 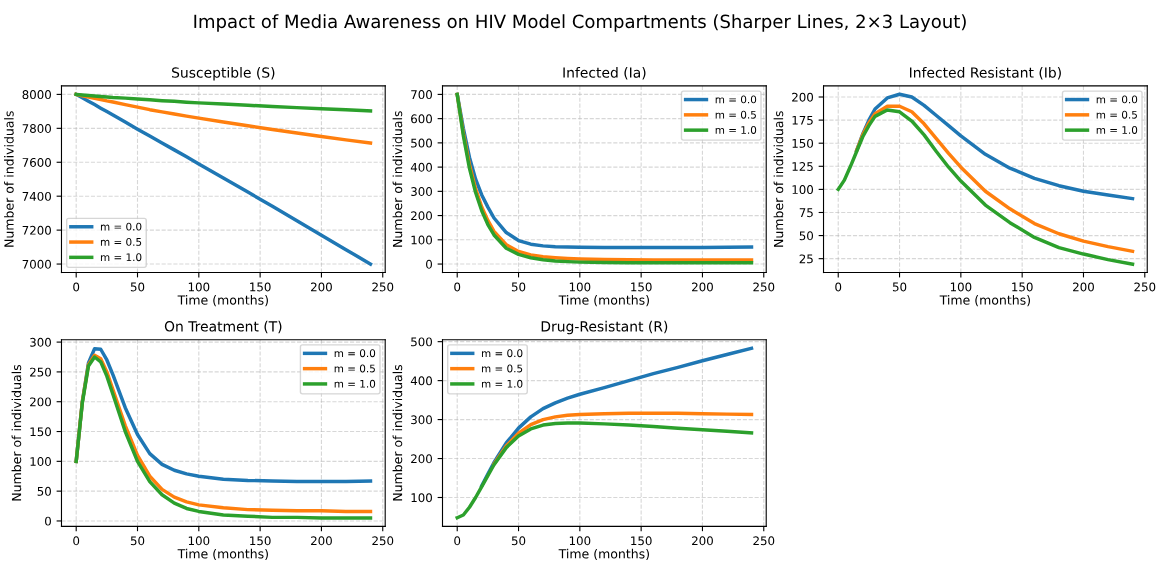 What do you see at coordinates (421, 119) in the screenshot?
I see `y-tick-label: 600` at bounding box center [421, 119].